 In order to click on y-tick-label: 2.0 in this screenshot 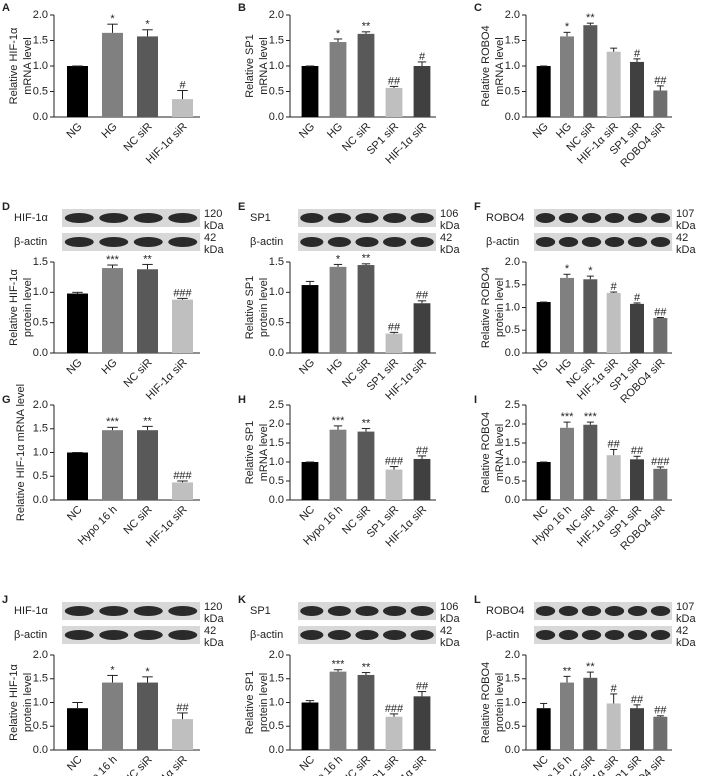, I will do `click(512, 424)`.